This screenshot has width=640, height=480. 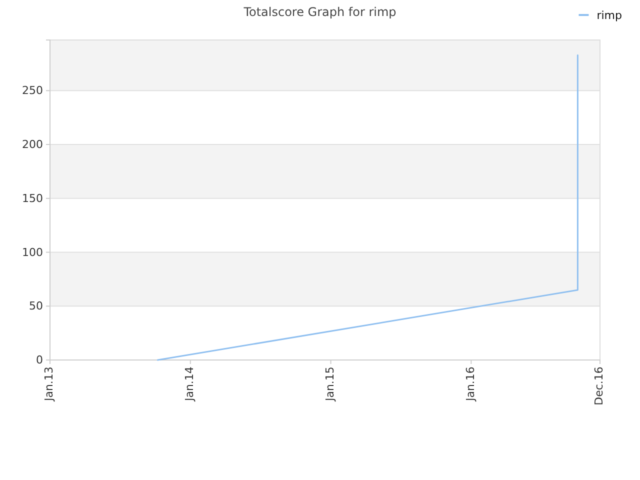 What do you see at coordinates (599, 386) in the screenshot?
I see `x-tick-label: Dec.16` at bounding box center [599, 386].